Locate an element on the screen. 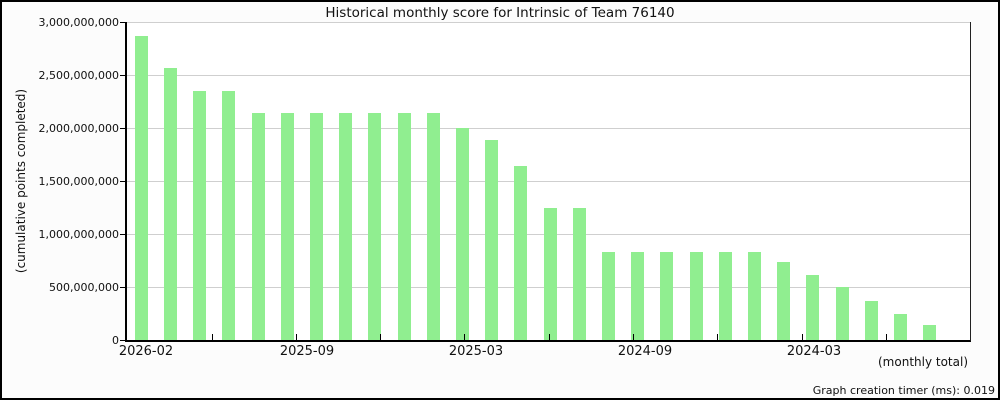  y-tick-label: 1,000,000,000 is located at coordinates (78, 234).